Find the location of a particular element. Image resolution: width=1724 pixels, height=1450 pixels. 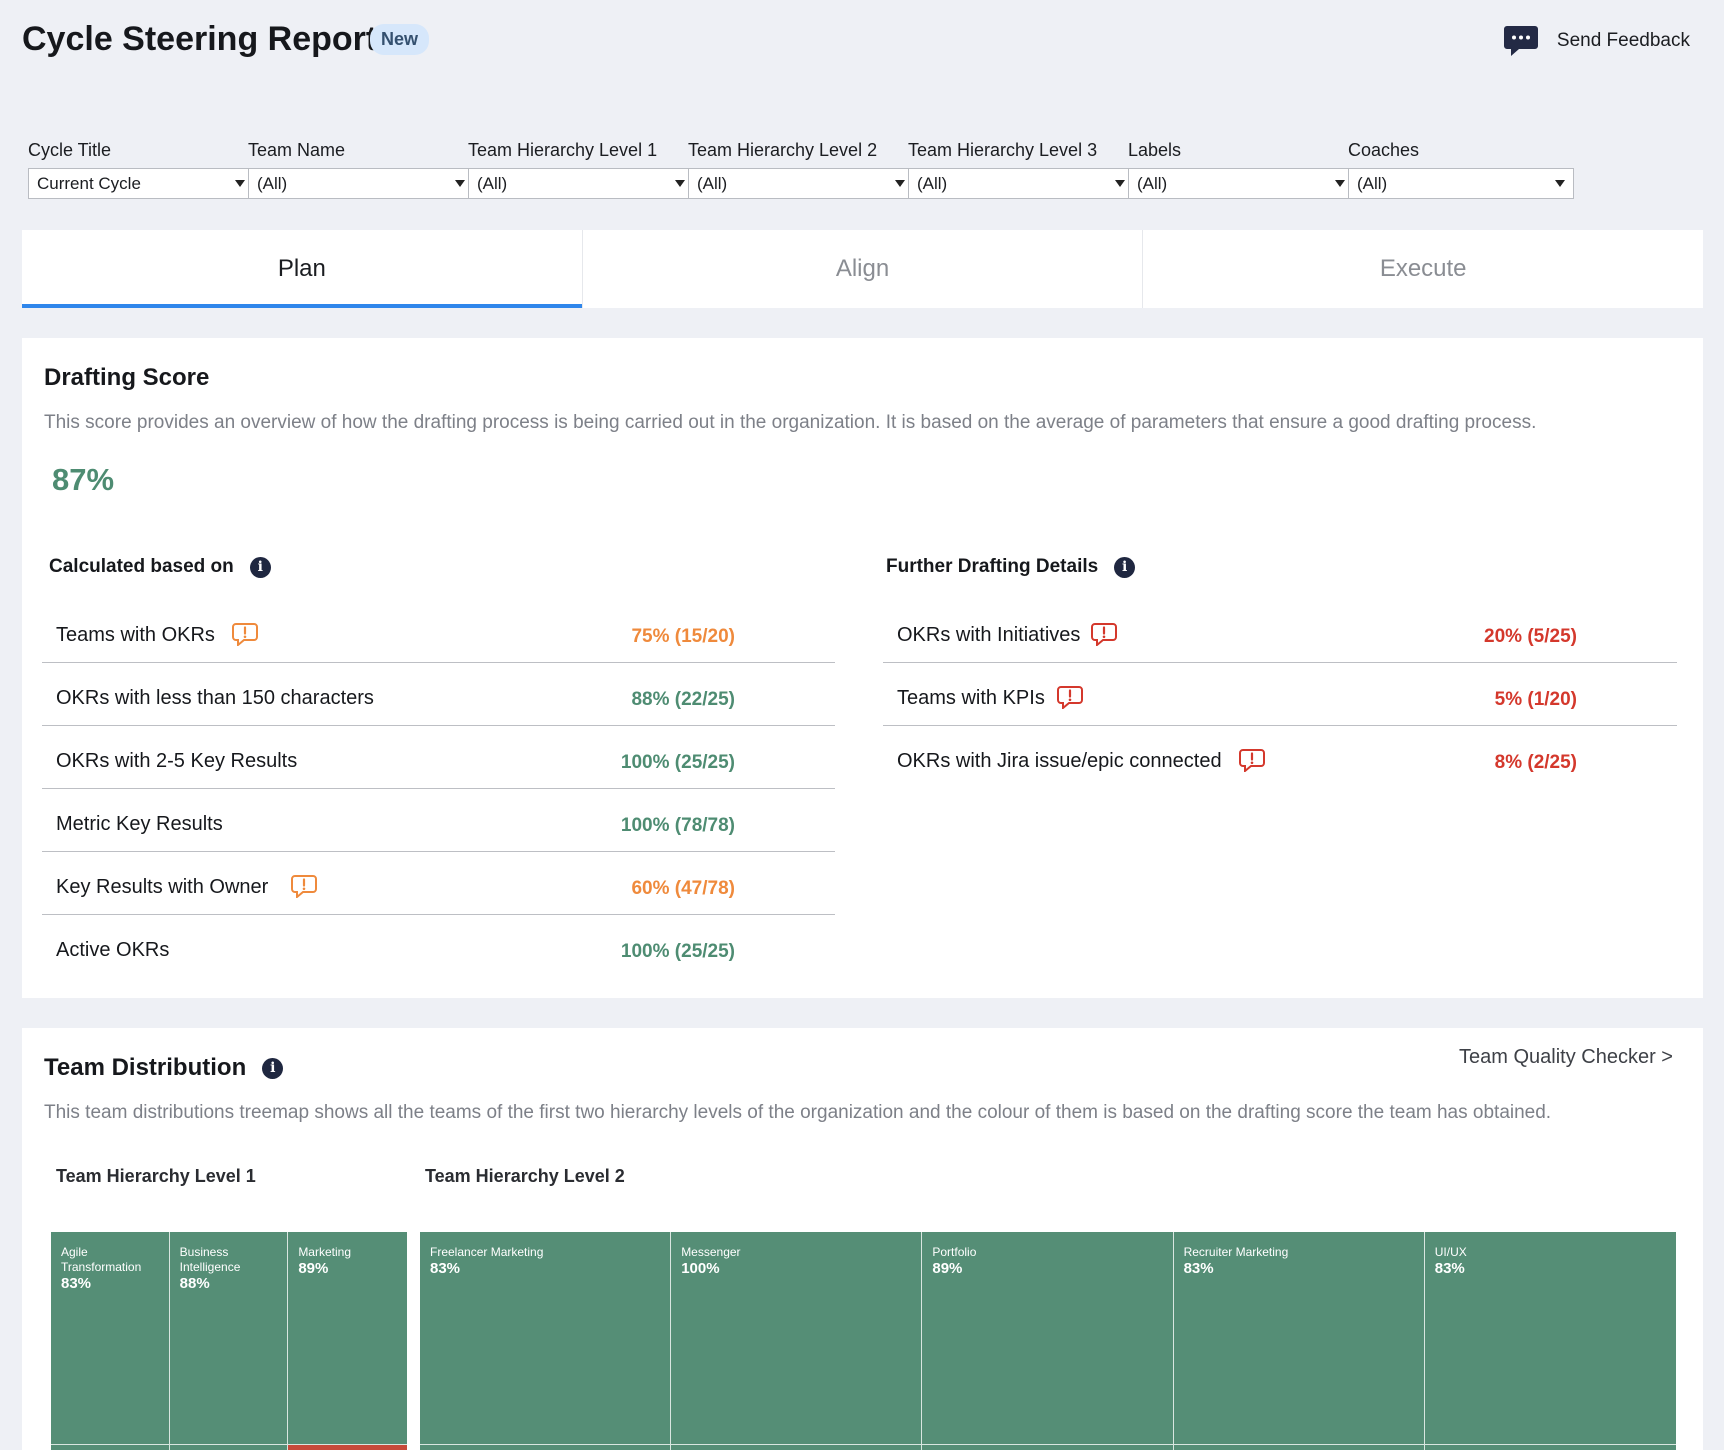

metric-row-okrs-with-2-5-key-results: OKRs with 2-5 Key Results 100% (25/25) is located at coordinates (438, 757).